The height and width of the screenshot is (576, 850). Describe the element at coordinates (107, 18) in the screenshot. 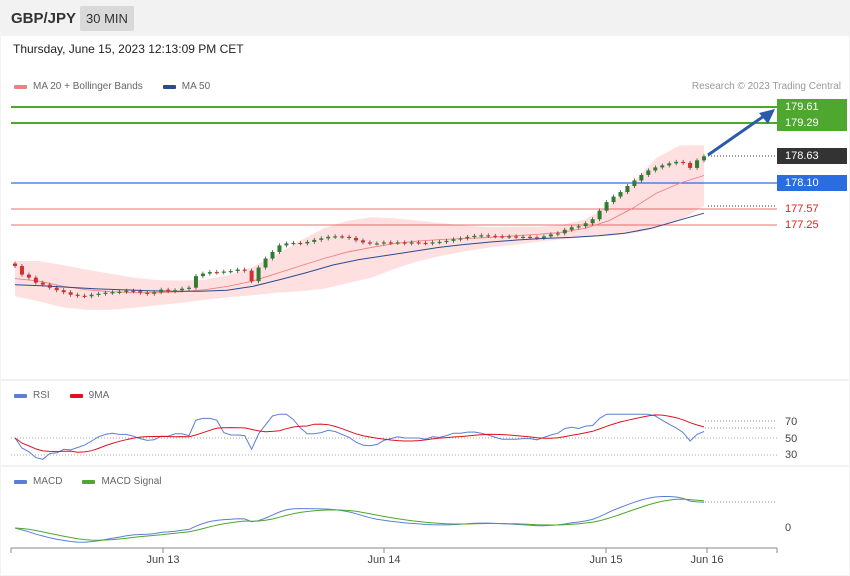

I see `timeframe-button: 30 MIN` at that location.